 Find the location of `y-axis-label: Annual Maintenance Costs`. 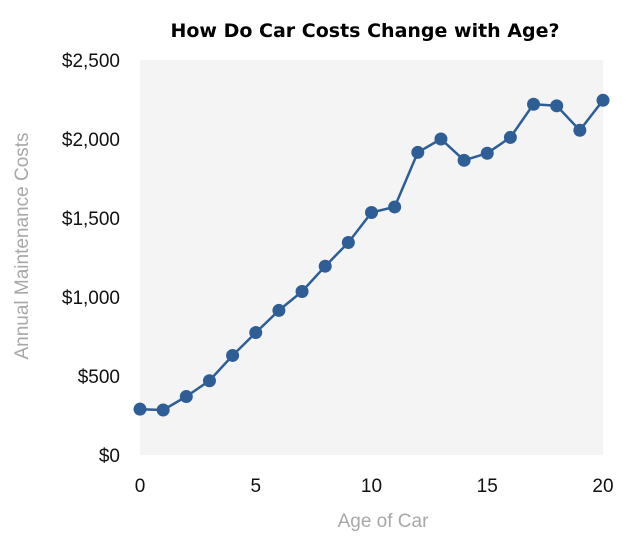

y-axis-label: Annual Maintenance Costs is located at coordinates (22, 245).